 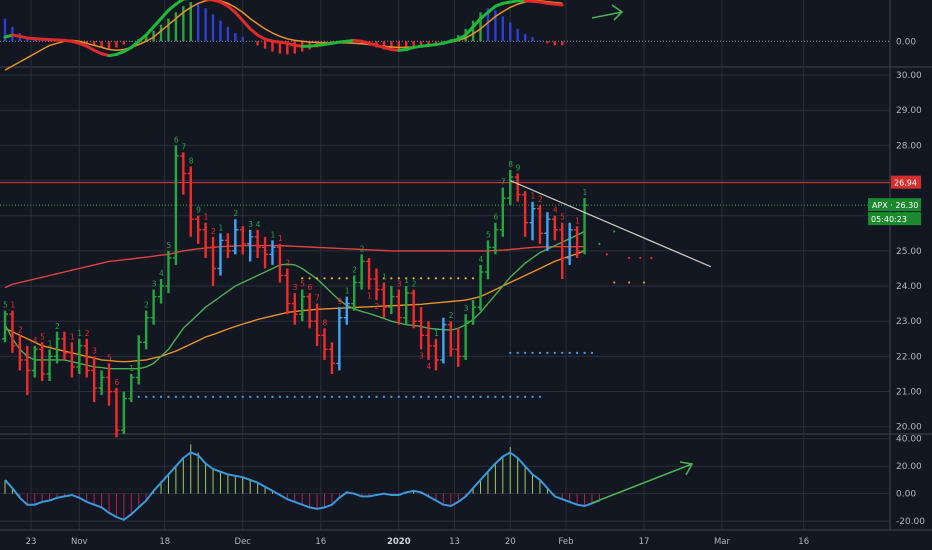 I want to click on bottom-tick-label: 40.00, so click(x=909, y=440).